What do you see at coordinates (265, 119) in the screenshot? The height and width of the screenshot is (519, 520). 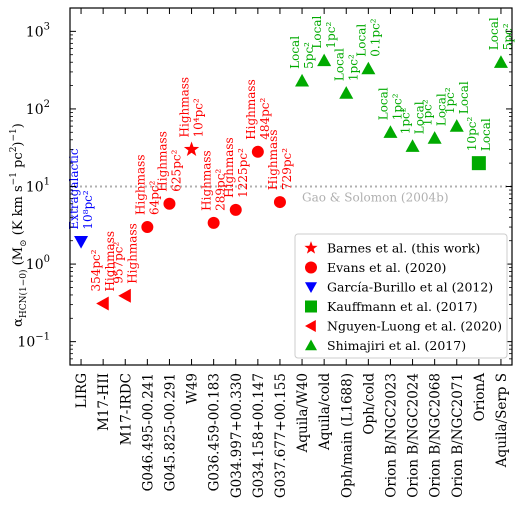 I see `point-annotation: 484pc²` at bounding box center [265, 119].